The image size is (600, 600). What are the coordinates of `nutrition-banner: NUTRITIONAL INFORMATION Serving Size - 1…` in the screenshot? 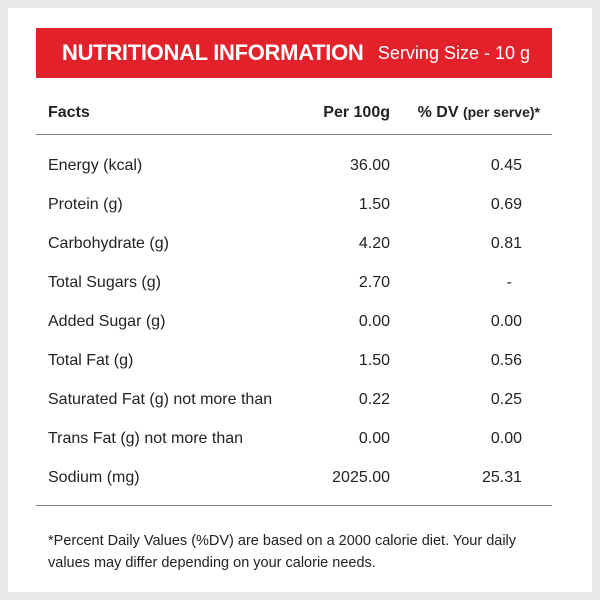 It's located at (294, 53).